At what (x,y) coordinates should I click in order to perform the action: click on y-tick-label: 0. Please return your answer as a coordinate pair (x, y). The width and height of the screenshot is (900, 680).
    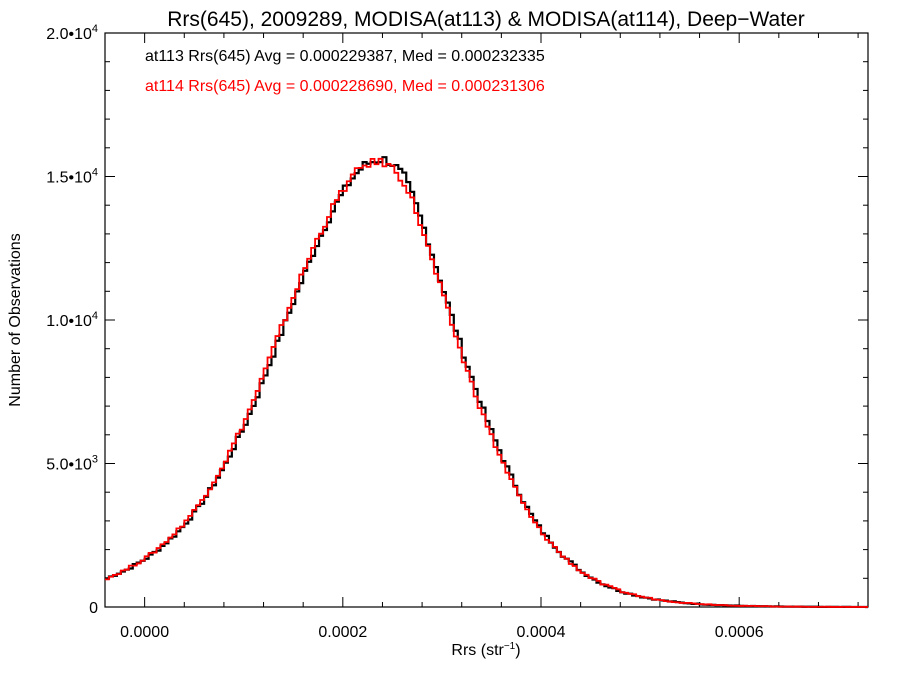
    Looking at the image, I should click on (93, 608).